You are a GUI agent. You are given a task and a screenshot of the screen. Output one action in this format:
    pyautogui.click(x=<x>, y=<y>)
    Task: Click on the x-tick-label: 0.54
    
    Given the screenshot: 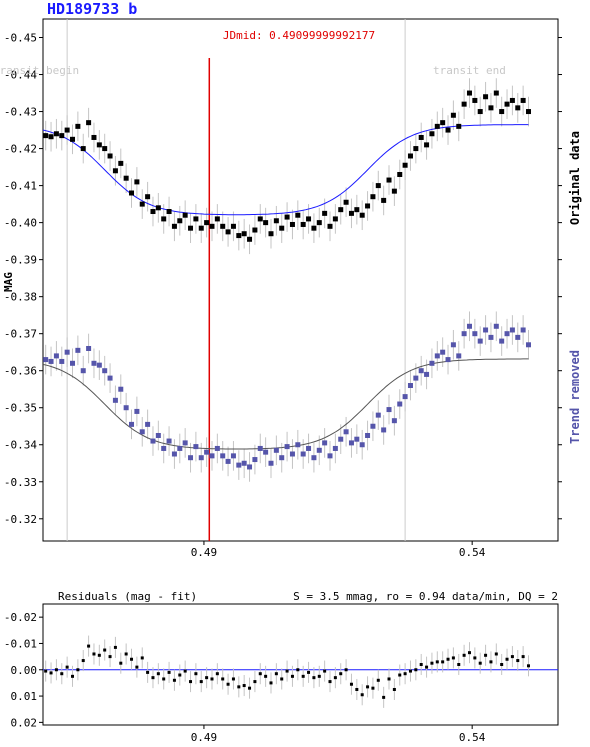 What is the action you would take?
    pyautogui.click(x=472, y=552)
    